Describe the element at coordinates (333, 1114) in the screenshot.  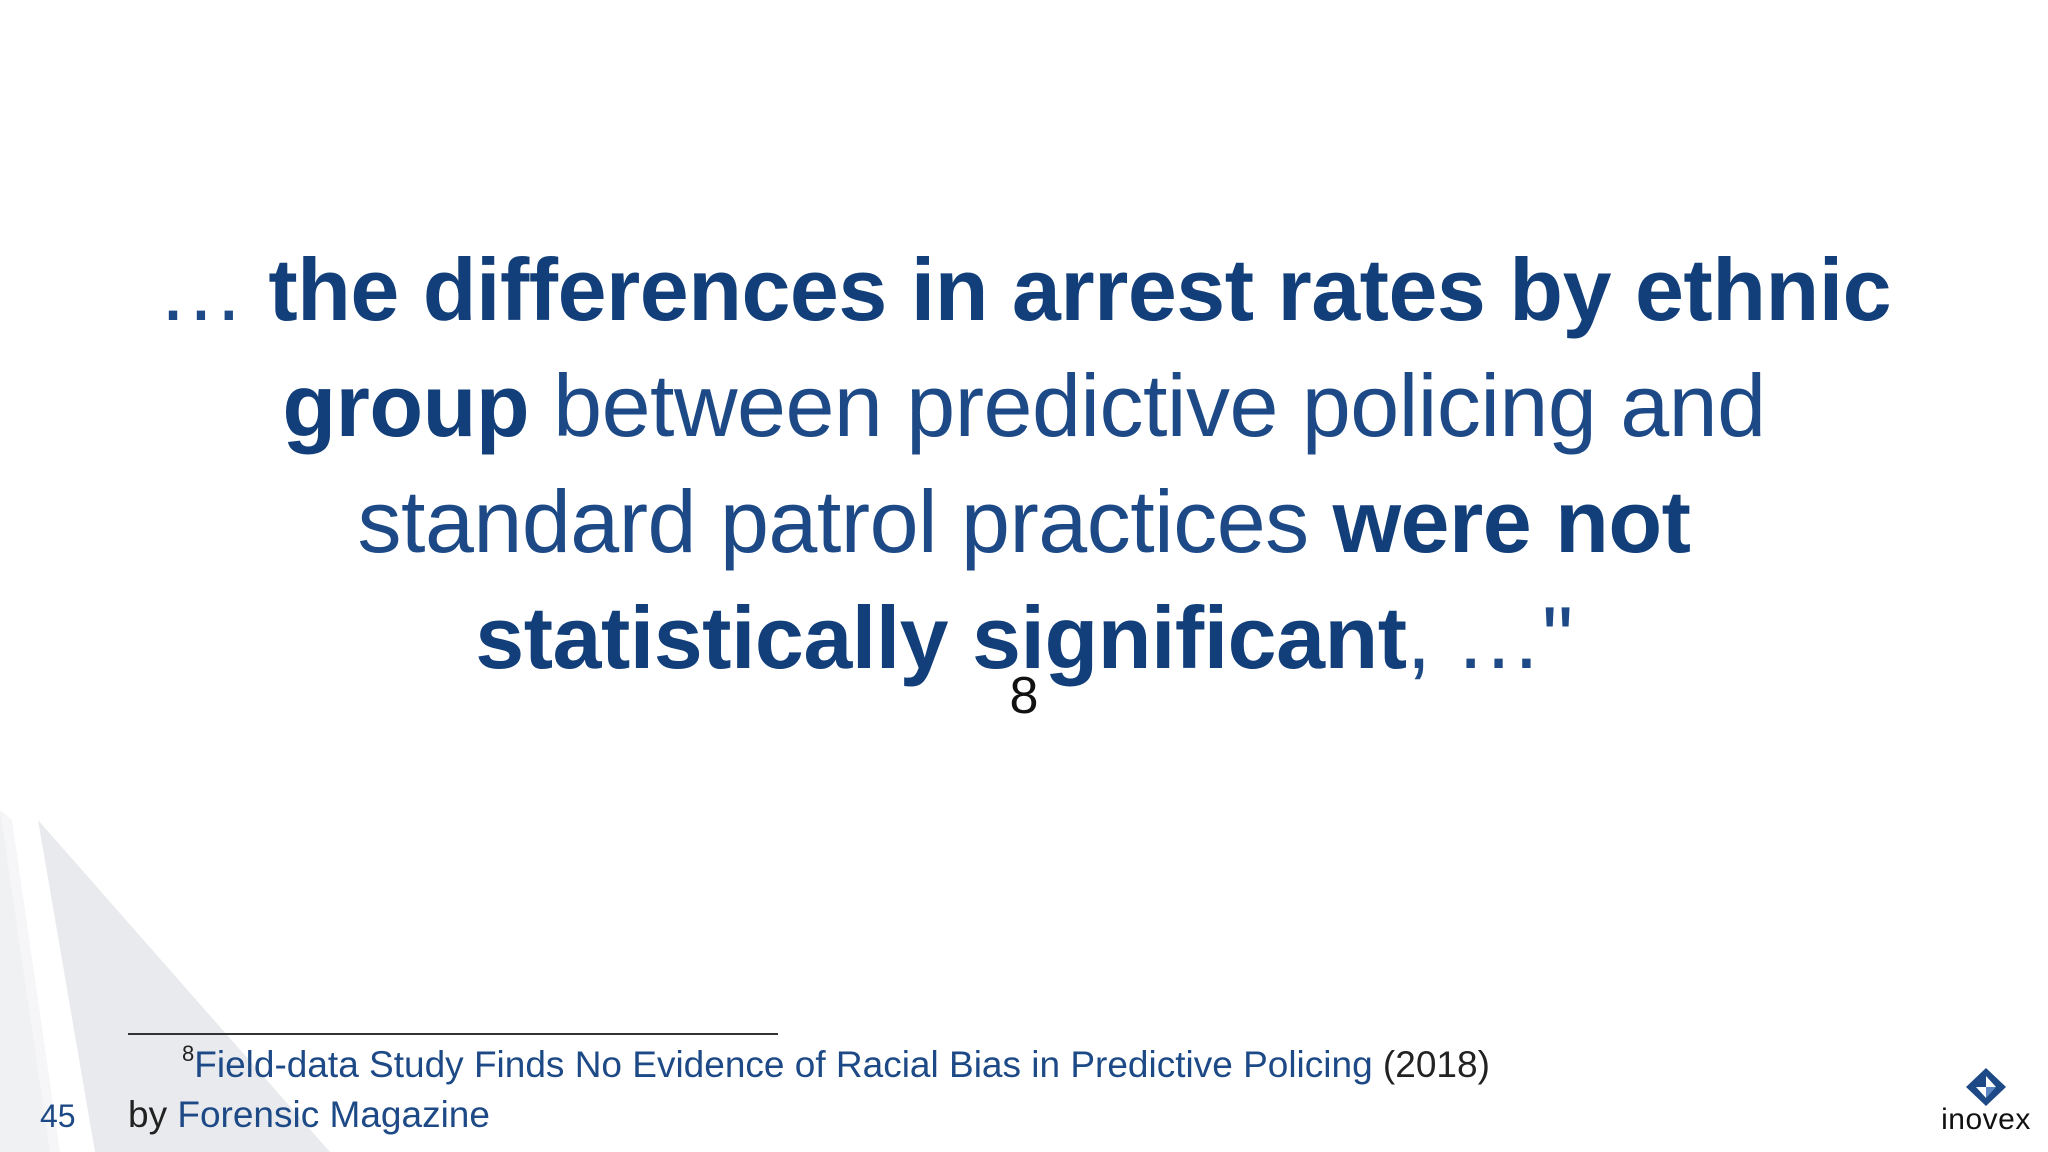
I see `footnote-publisher-link: Forensic Magazine` at that location.